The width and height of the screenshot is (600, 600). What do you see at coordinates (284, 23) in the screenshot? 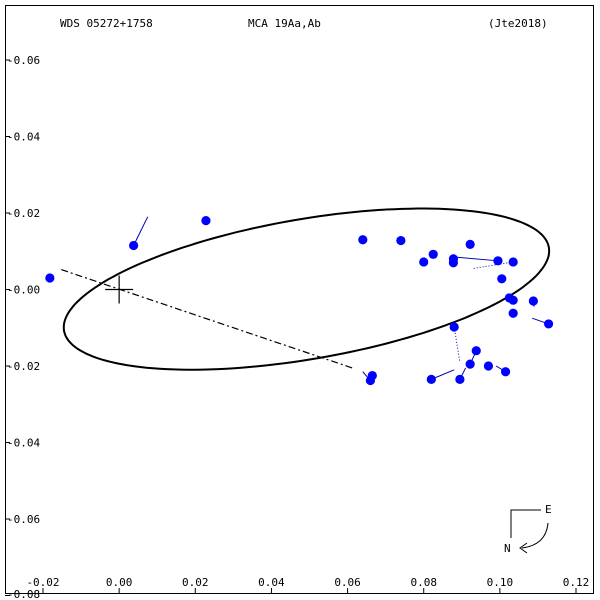
I see `header-component: MCA 19Aa,Ab` at bounding box center [284, 23].